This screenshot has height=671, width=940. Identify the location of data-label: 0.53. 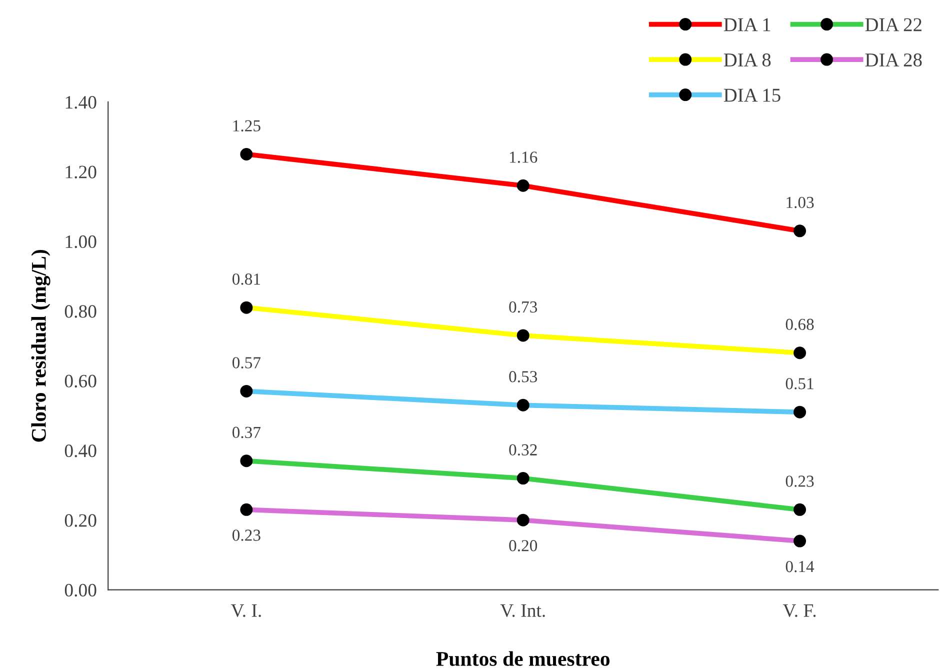
(523, 376).